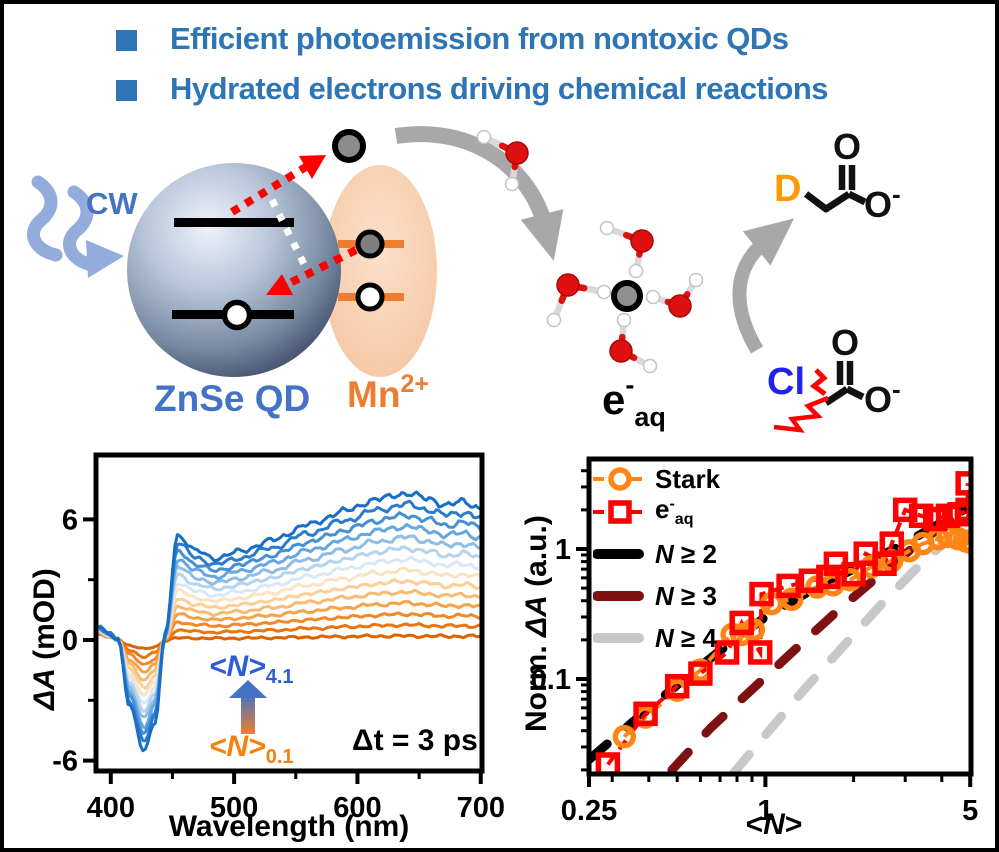 This screenshot has height=852, width=999. Describe the element at coordinates (763, 286) in the screenshot. I see `reaction-arrow-icon` at that location.